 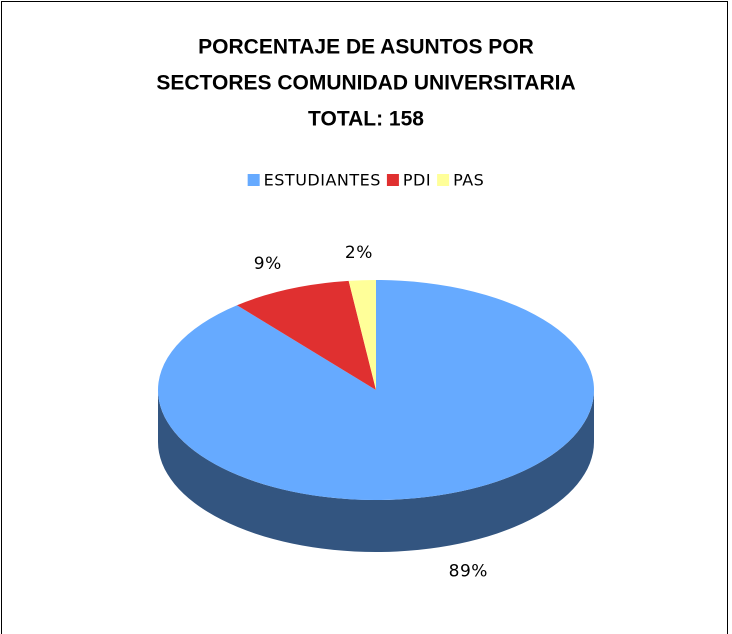 I want to click on chart-title: SECTORES COMUNIDAD UNIVERSITARIA, so click(x=365, y=83).